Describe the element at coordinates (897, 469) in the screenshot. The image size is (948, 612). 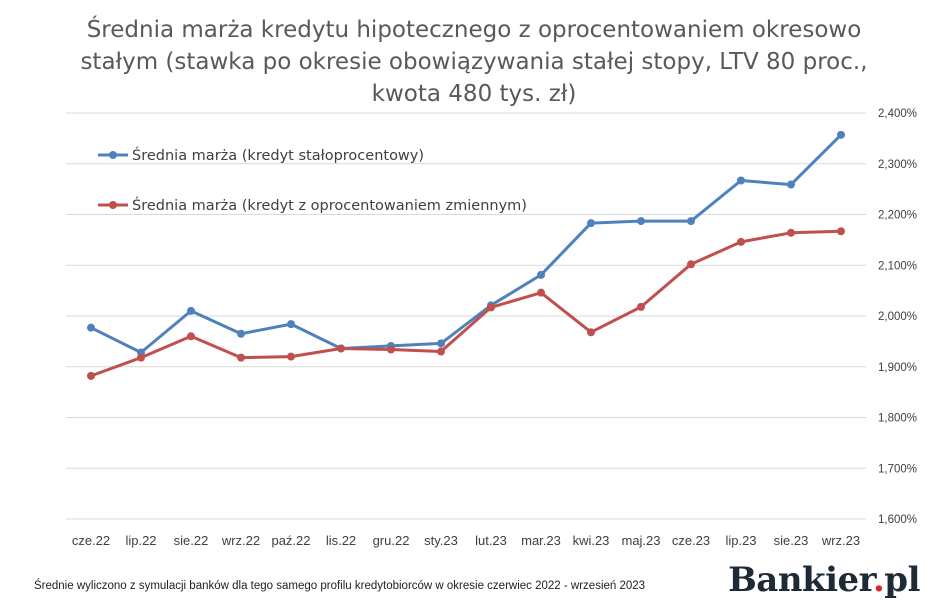
I see `y-tick-label: 1,700%` at that location.